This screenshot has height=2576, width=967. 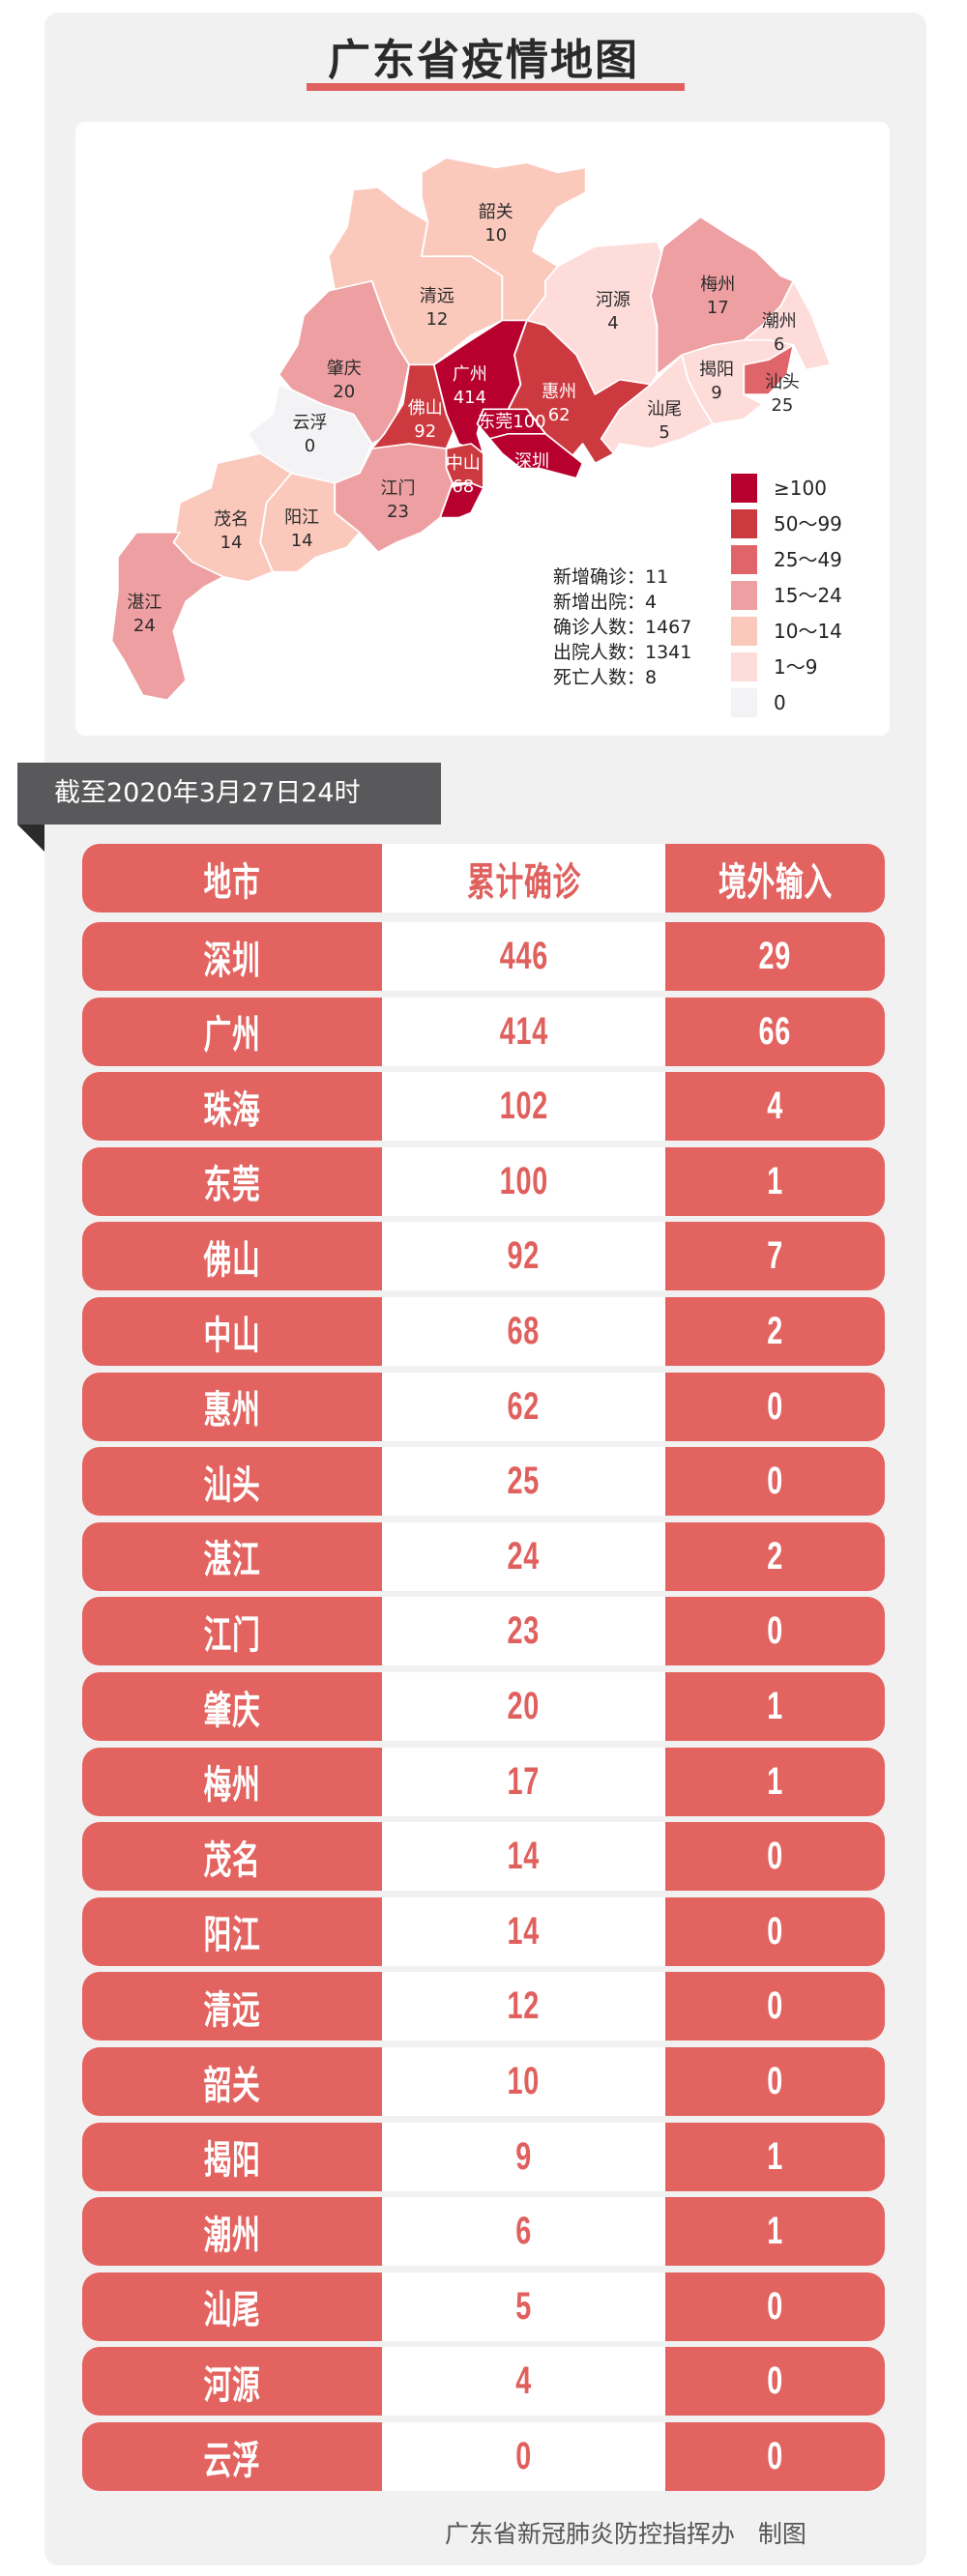 I want to click on imported-cell: 29, so click(x=775, y=956).